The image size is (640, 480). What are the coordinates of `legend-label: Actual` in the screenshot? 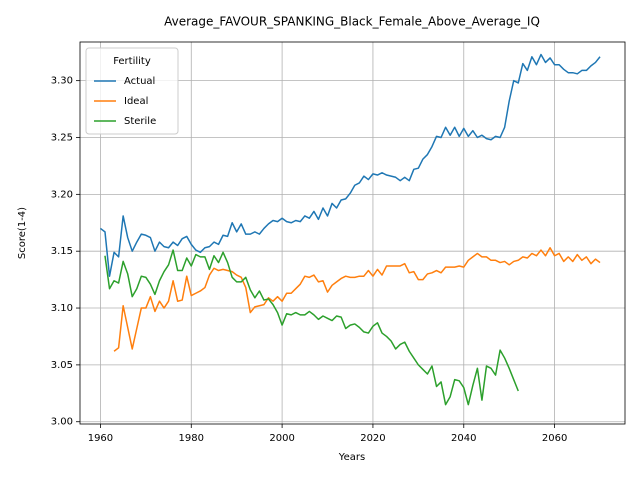 It's located at (139, 81).